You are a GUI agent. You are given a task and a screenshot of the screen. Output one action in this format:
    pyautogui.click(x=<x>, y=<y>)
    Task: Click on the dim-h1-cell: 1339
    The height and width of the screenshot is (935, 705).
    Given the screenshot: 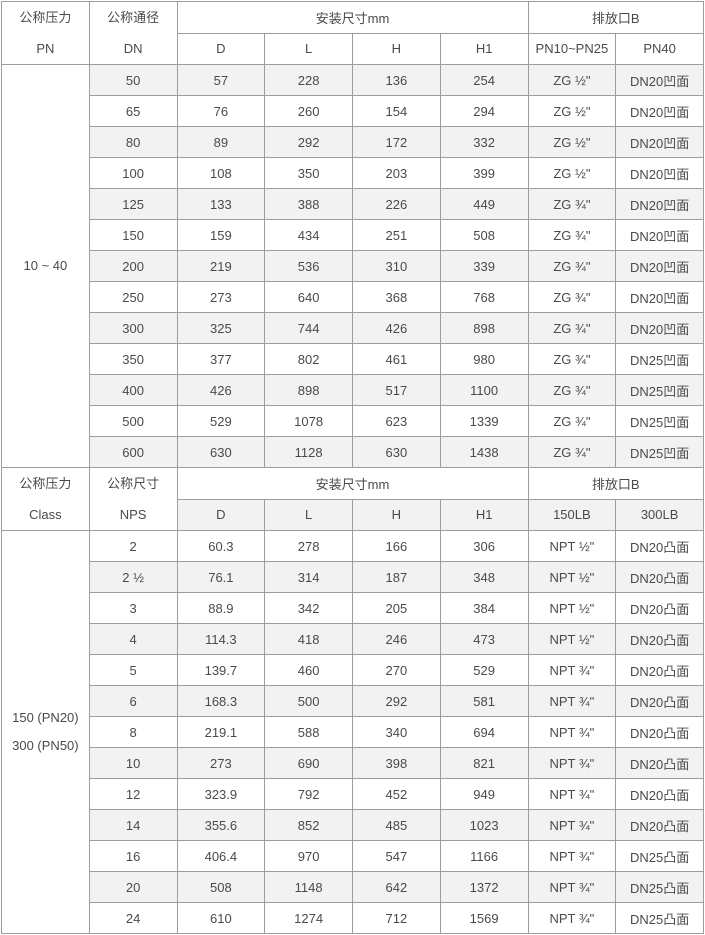 What is the action you would take?
    pyautogui.click(x=484, y=421)
    